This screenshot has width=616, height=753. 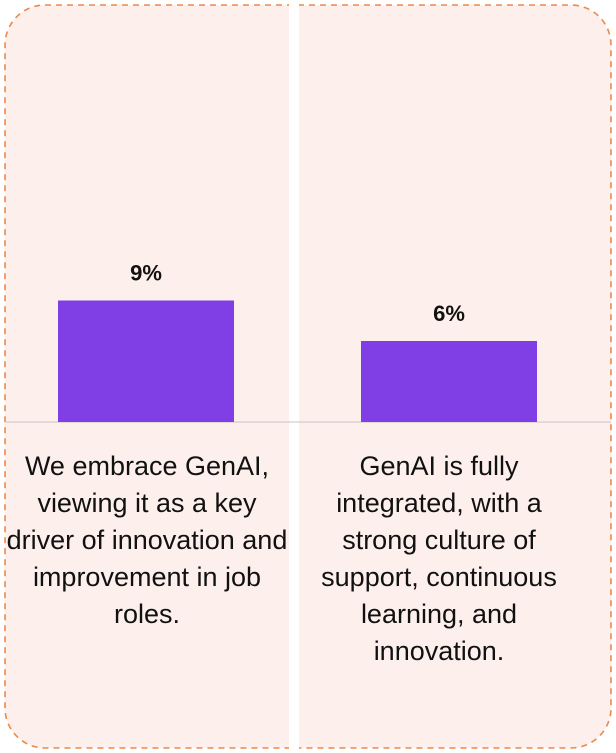 What do you see at coordinates (449, 313) in the screenshot?
I see `value-label: 6%` at bounding box center [449, 313].